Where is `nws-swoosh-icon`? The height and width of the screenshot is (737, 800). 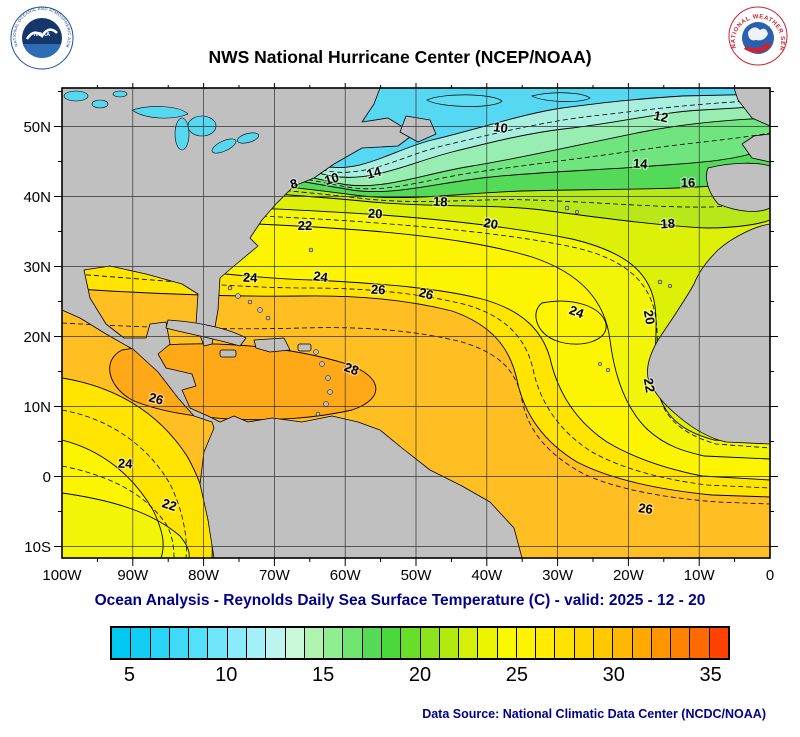 nws-swoosh-icon is located at coordinates (757, 47).